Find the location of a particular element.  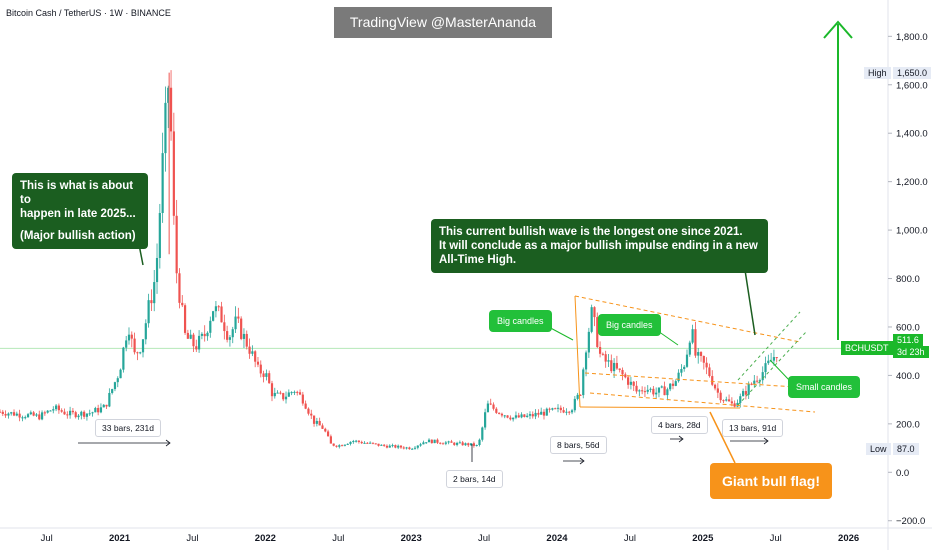

small-candles-pointer is located at coordinates (780, 370).